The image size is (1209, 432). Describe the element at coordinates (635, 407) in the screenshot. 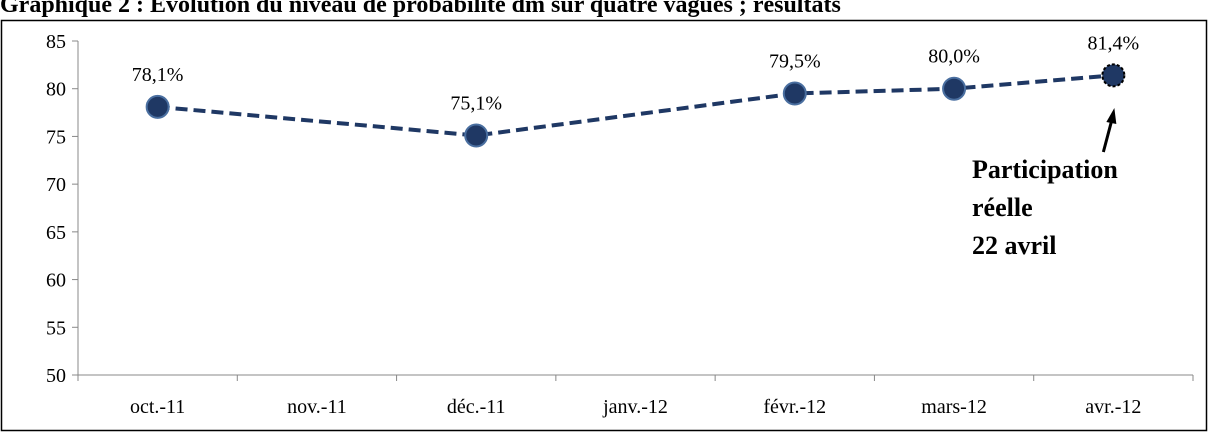

I see `x-tick-label: janv.-12` at that location.